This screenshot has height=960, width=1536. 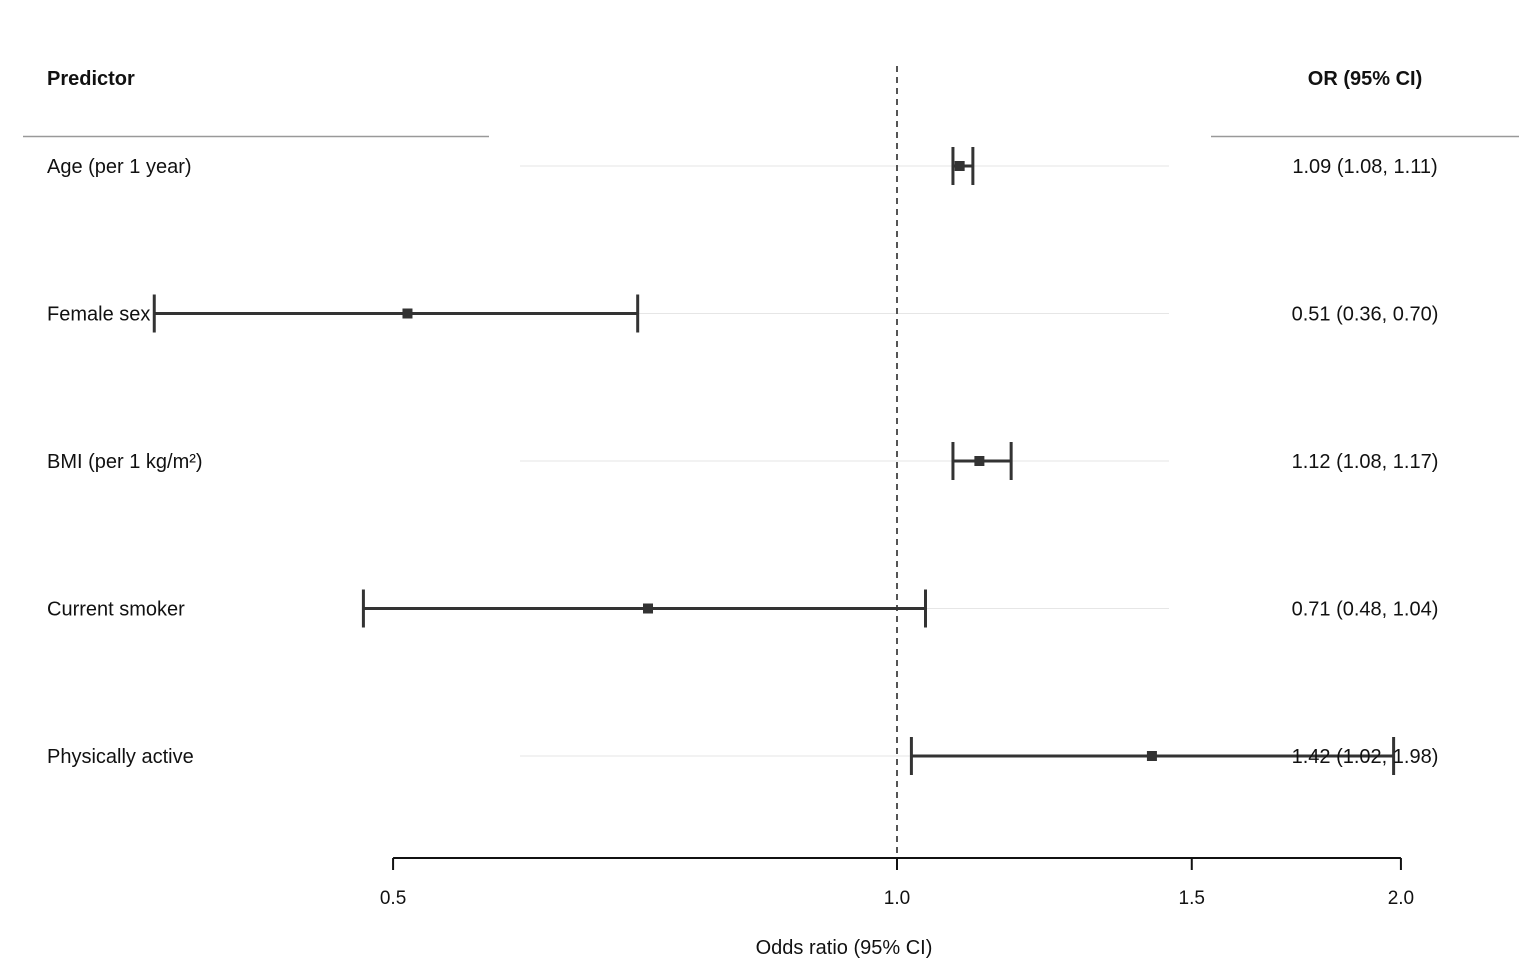 What do you see at coordinates (116, 610) in the screenshot?
I see `predictor-label: Current smoker` at bounding box center [116, 610].